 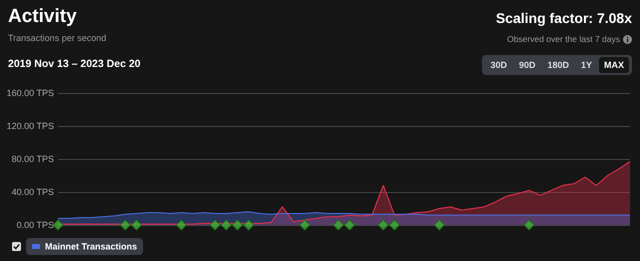 What do you see at coordinates (498, 65) in the screenshot?
I see `text: 30D` at bounding box center [498, 65].